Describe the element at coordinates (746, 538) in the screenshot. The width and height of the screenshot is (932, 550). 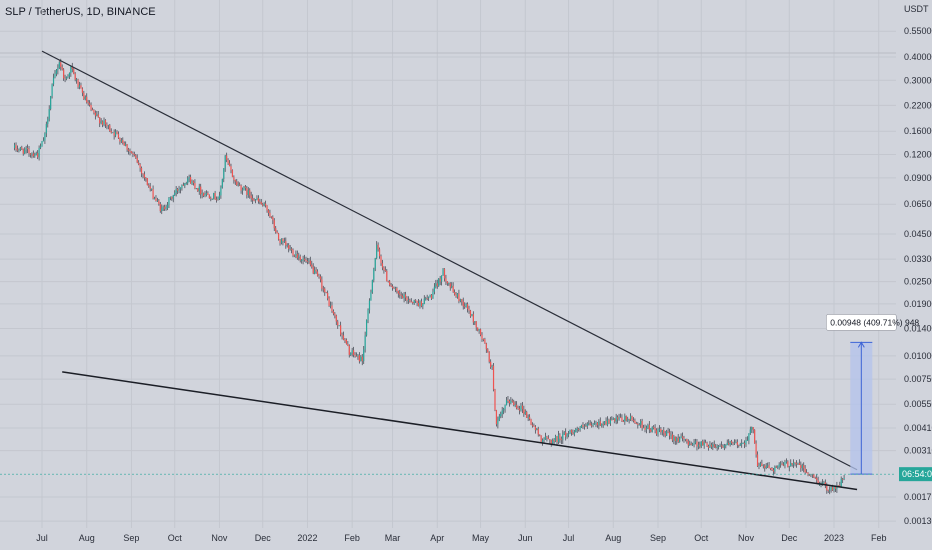
I see `x-tick-label: Nov` at that location.